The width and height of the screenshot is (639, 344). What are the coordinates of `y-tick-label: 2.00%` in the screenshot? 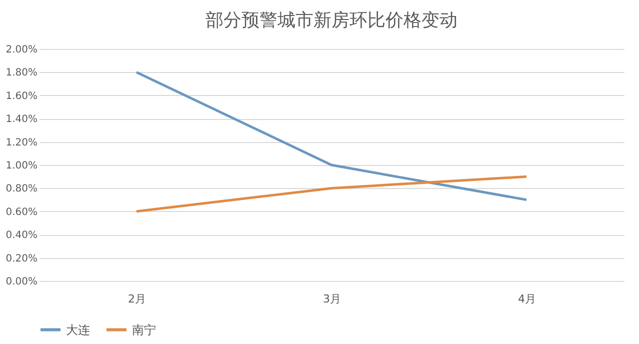 It's located at (22, 50).